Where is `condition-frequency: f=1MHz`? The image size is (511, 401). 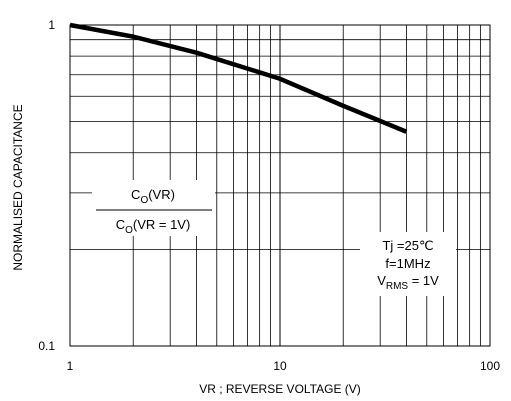
condition-frequency: f=1MHz is located at coordinates (407, 263).